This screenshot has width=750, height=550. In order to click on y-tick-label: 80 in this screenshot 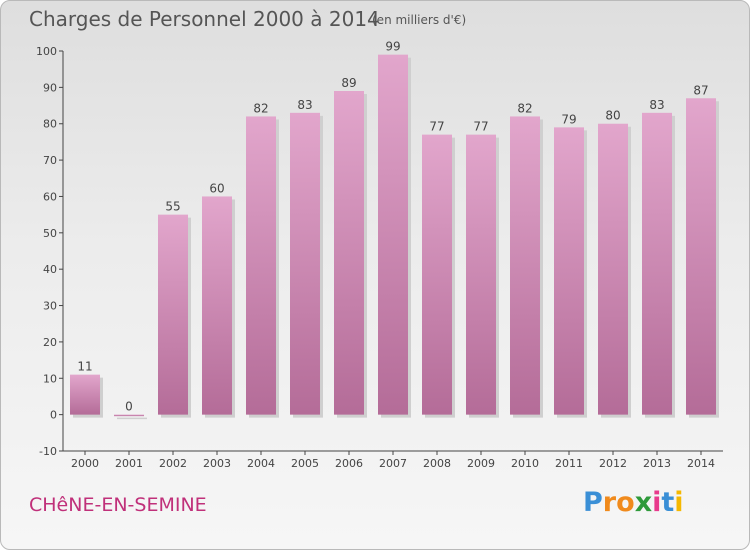, I will do `click(50, 124)`.